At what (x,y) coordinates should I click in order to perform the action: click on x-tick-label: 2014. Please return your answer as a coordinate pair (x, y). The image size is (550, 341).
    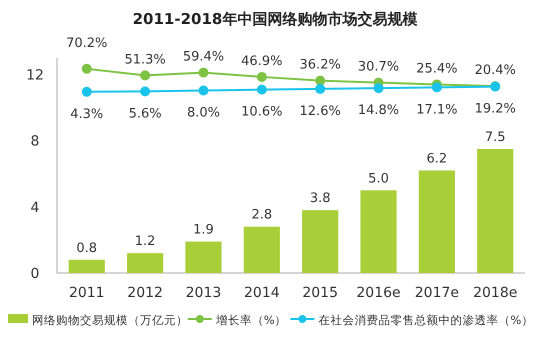
    Looking at the image, I should click on (262, 293).